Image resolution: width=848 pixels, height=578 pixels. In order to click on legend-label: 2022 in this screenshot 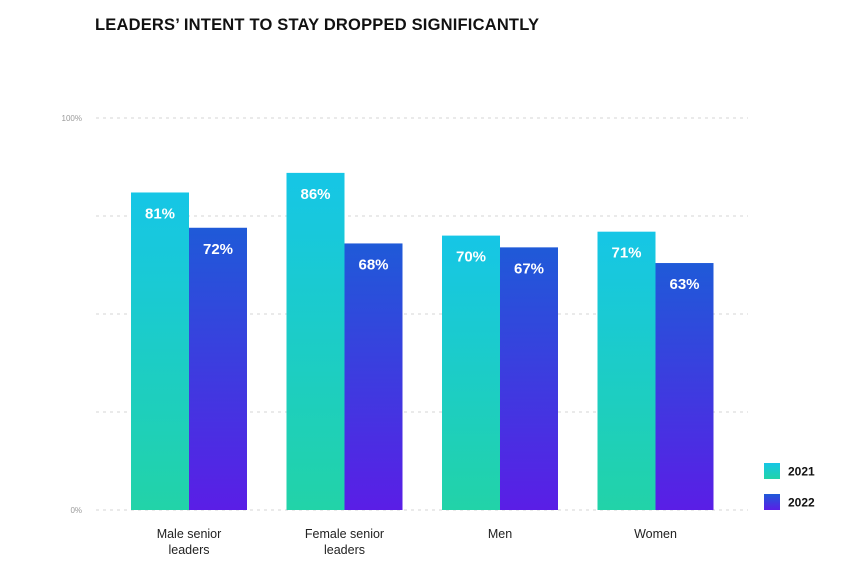, I will do `click(801, 503)`.